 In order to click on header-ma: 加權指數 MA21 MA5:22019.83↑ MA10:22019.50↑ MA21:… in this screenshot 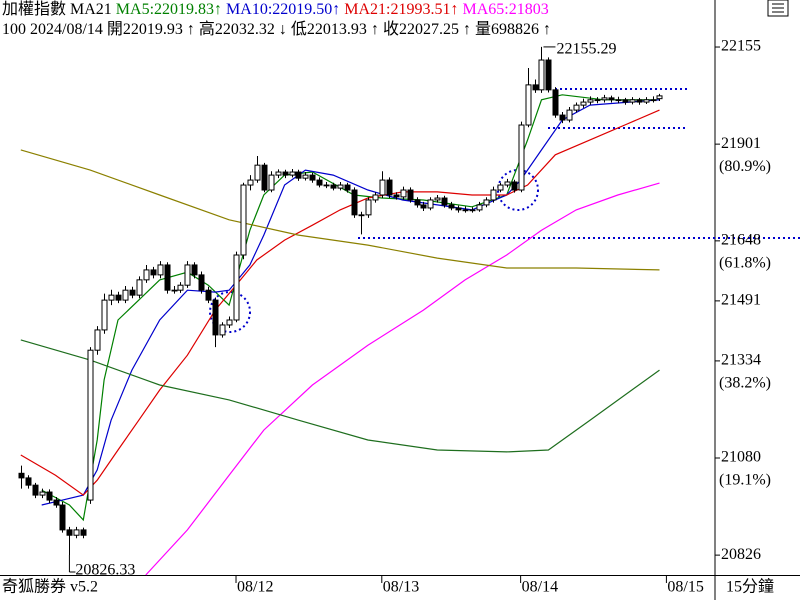, I will do `click(384, 10)`.